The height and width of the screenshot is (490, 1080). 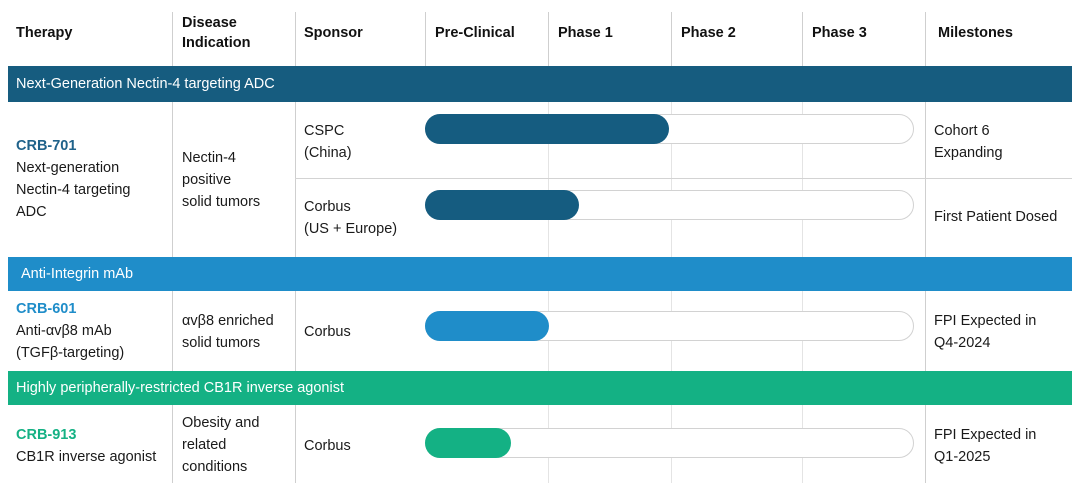 What do you see at coordinates (216, 43) in the screenshot?
I see `header-label-line: Indication` at bounding box center [216, 43].